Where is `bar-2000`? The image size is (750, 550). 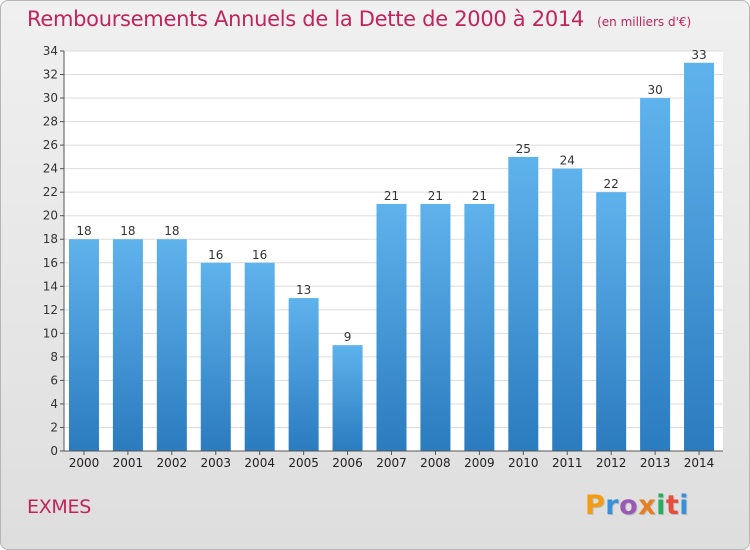
bar-2000 is located at coordinates (83, 345).